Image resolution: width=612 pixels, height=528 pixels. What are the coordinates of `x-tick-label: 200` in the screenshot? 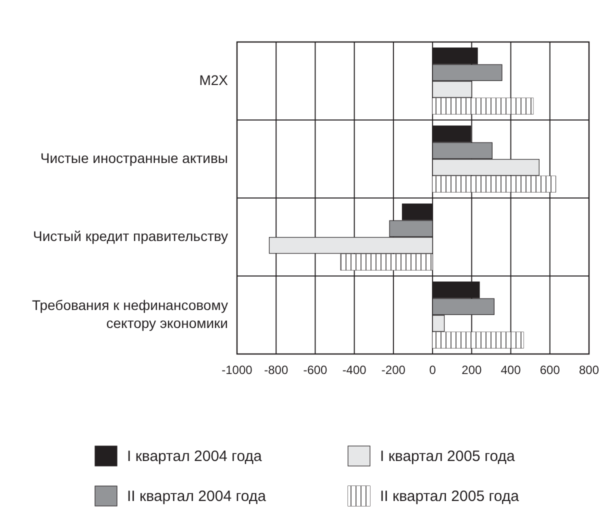 It's located at (472, 370).